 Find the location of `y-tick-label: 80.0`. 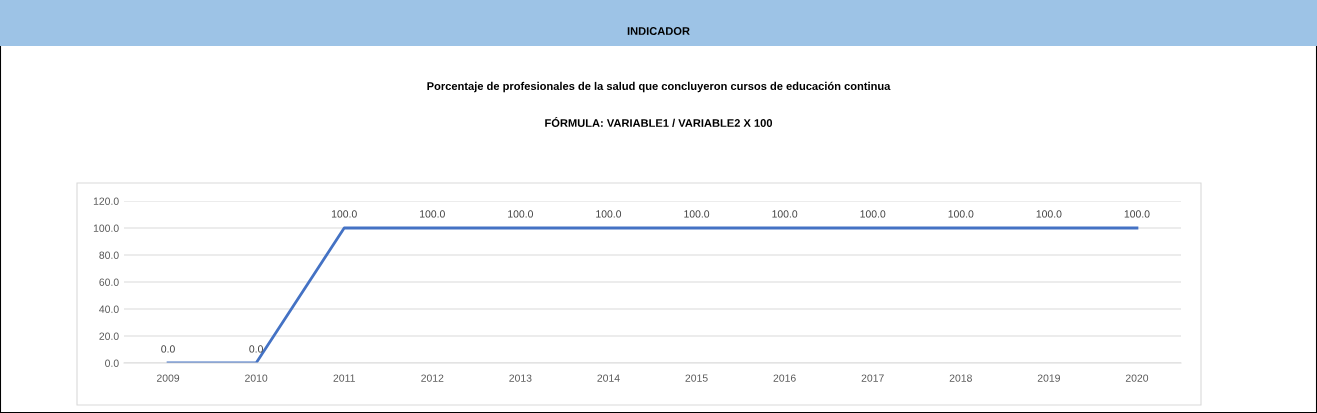

y-tick-label: 80.0 is located at coordinates (109, 255).